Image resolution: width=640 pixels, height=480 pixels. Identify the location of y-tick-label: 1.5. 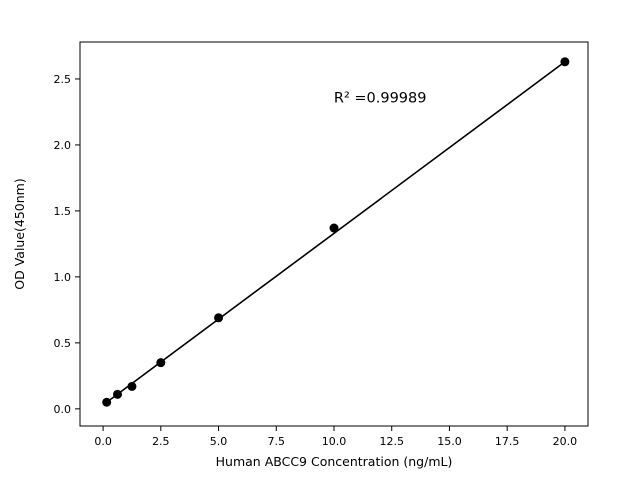
(63, 211).